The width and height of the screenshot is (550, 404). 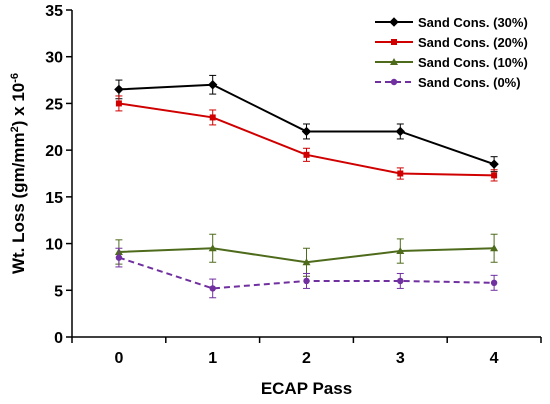 What do you see at coordinates (473, 22) in the screenshot?
I see `legend-label: Sand Cons. (30%)` at bounding box center [473, 22].